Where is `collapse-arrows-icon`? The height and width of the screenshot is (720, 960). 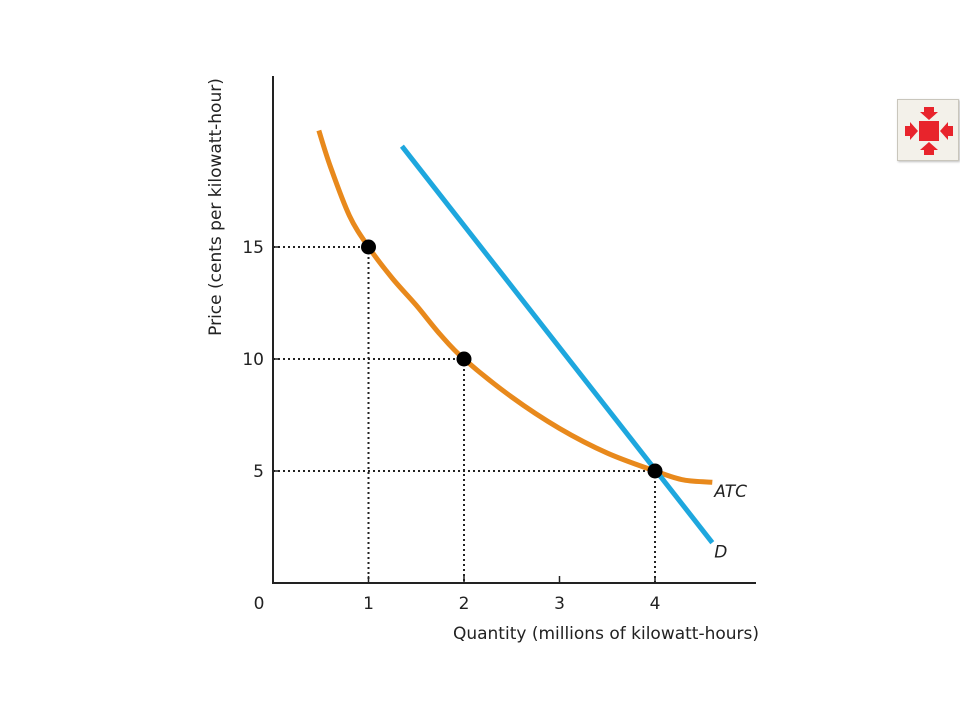 collapse-arrows-icon is located at coordinates (929, 131).